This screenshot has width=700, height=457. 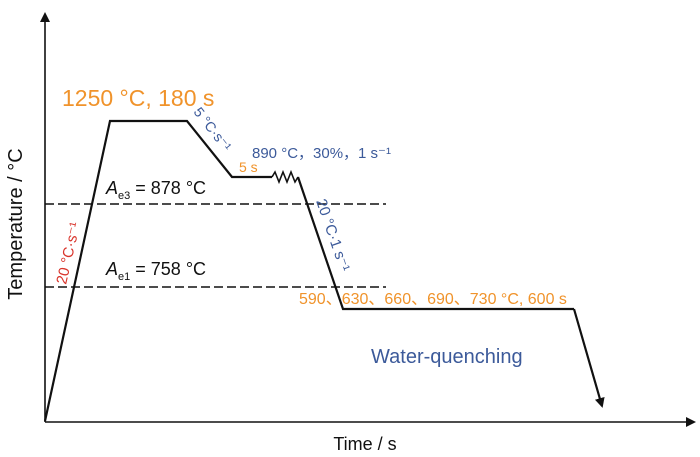 What do you see at coordinates (433, 299) in the screenshot?
I see `isothermal-label: 590、630、660、690、730 °C, 600 s` at bounding box center [433, 299].